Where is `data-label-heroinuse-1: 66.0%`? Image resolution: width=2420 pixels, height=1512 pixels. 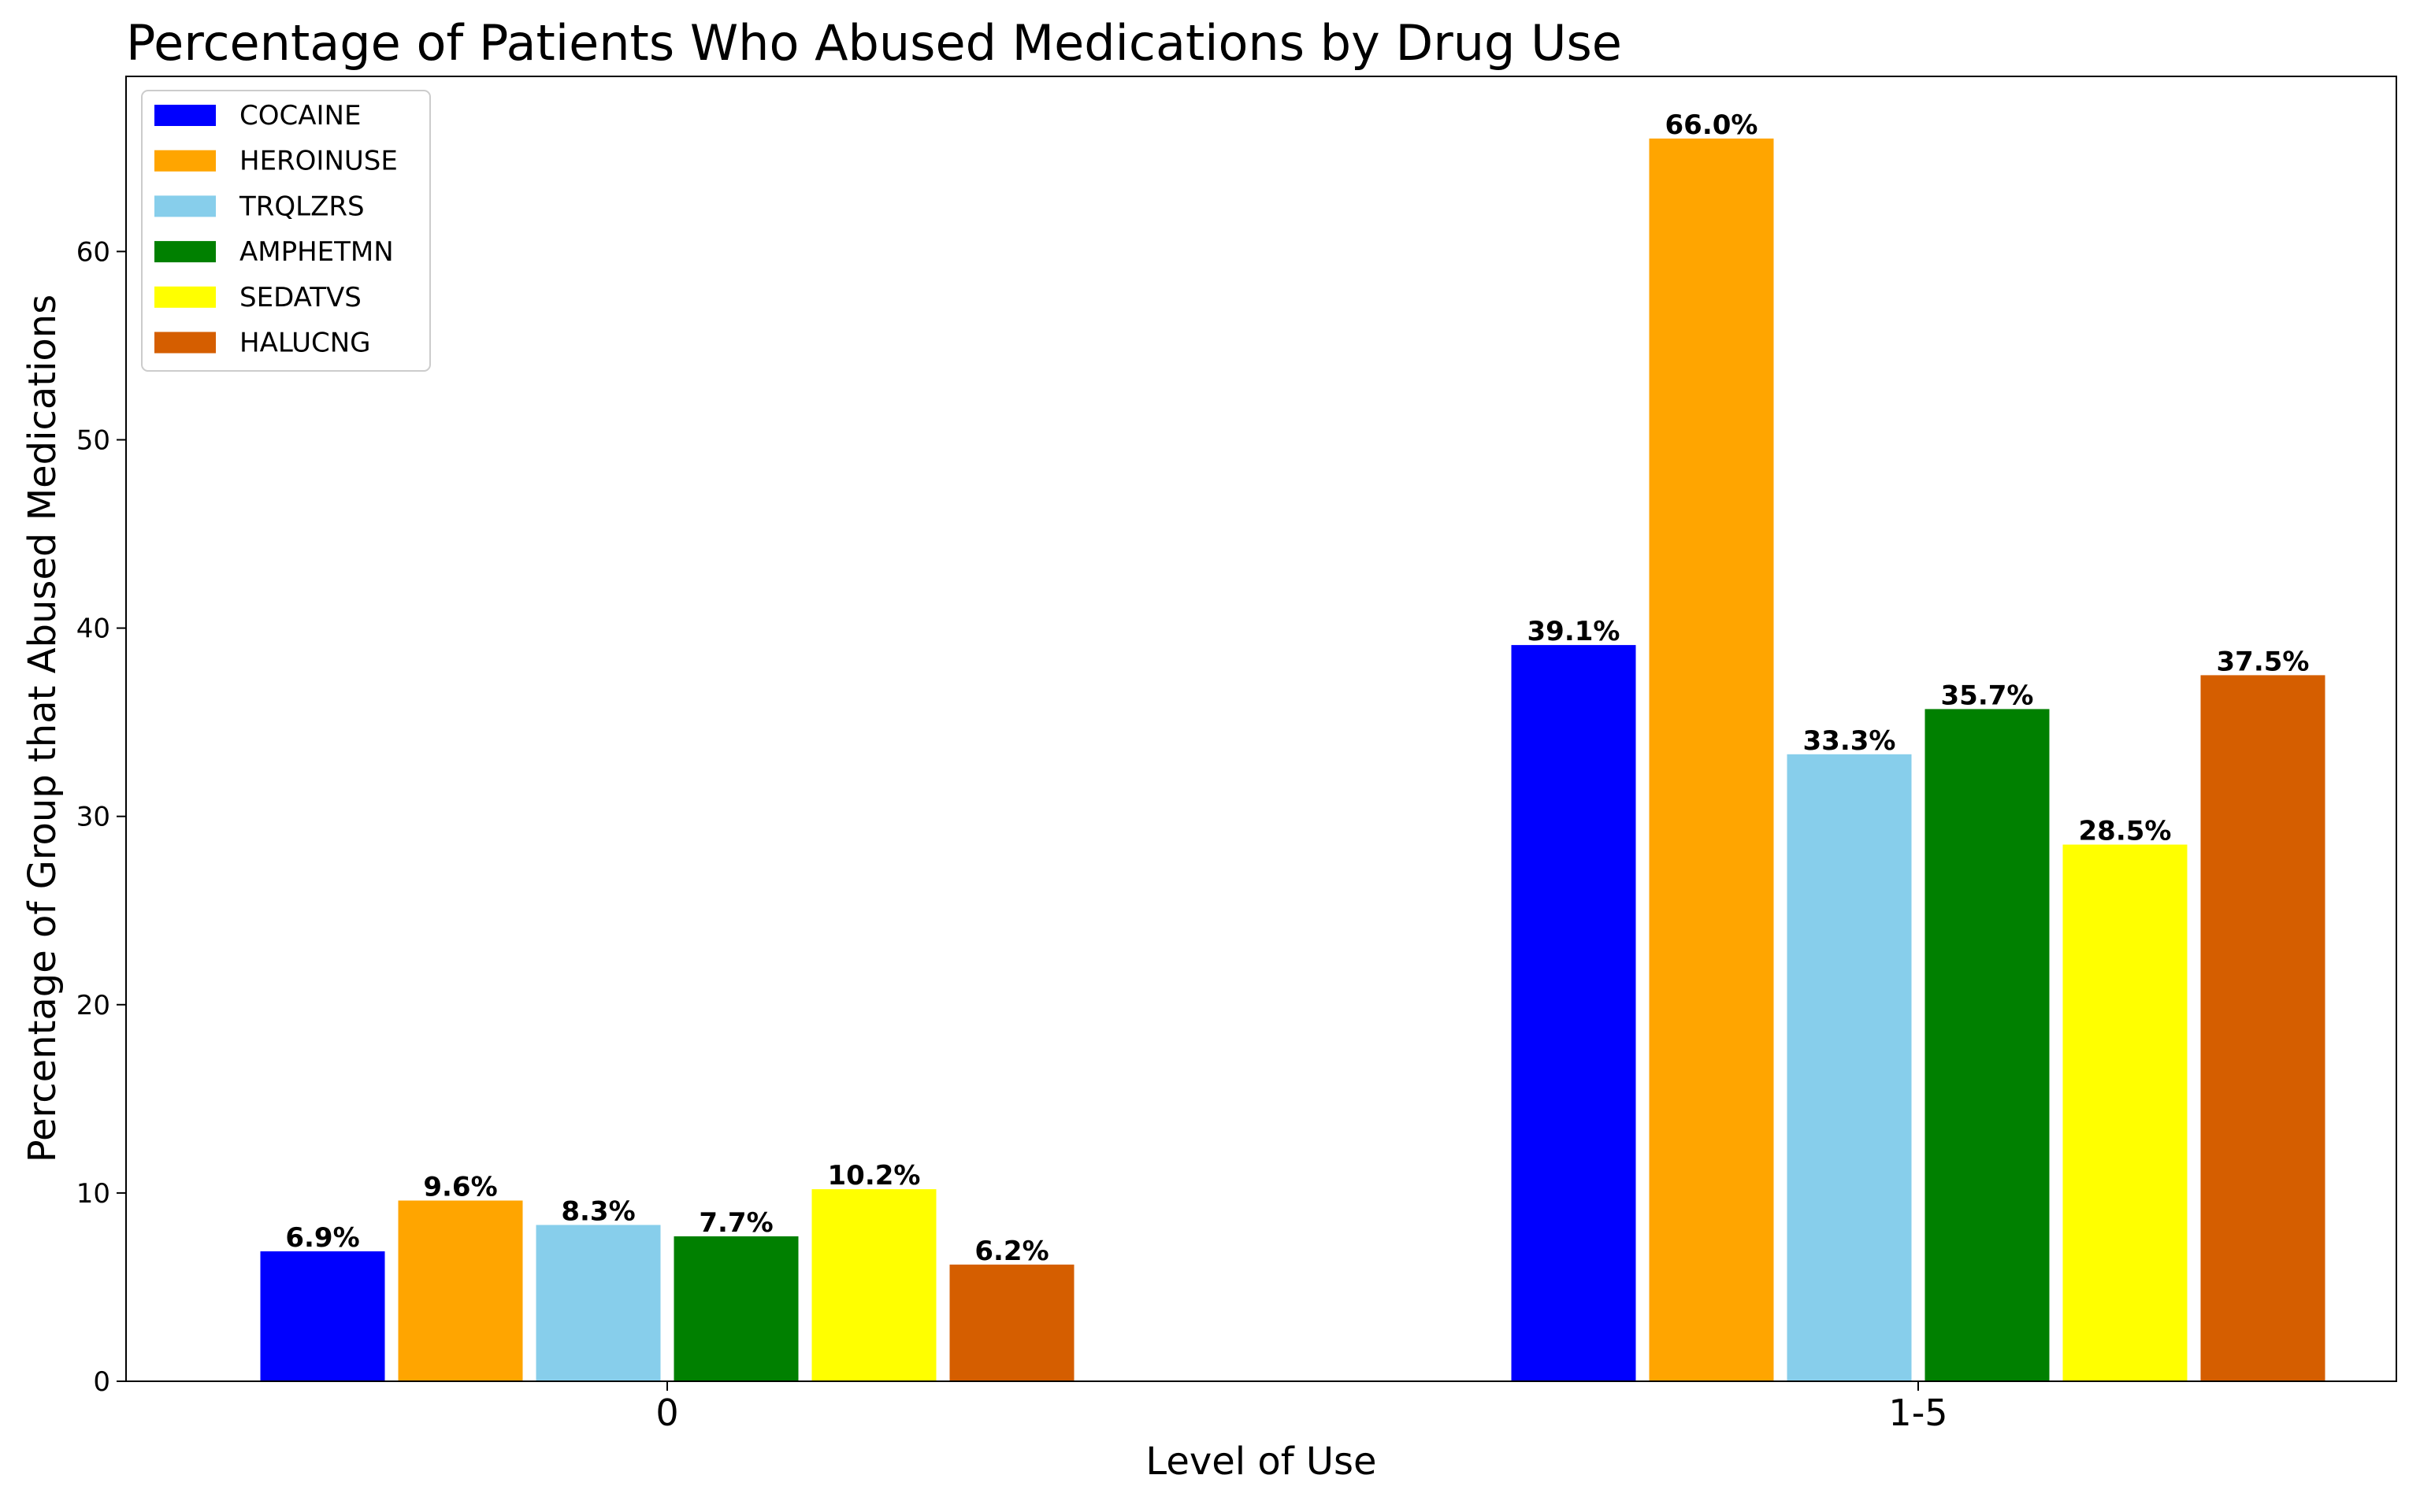 data-label-heroinuse-1: 66.0% is located at coordinates (1711, 125).